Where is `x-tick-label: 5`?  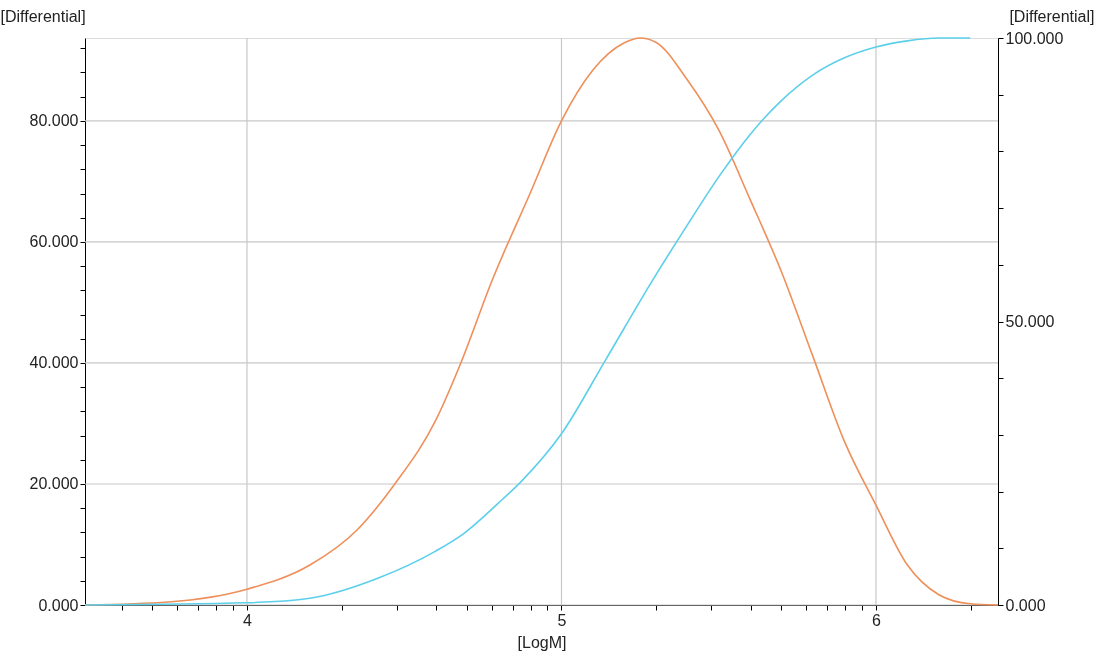 x-tick-label: 5 is located at coordinates (562, 620).